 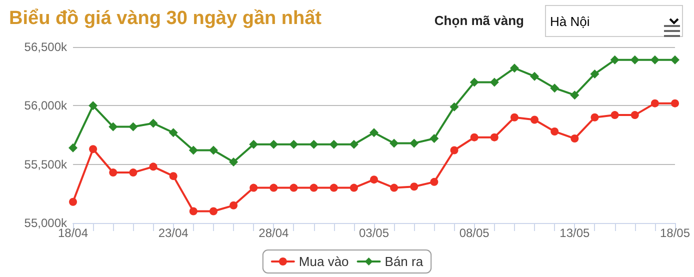 What do you see at coordinates (575, 233) in the screenshot?
I see `x-tick-label: 13/05` at bounding box center [575, 233].